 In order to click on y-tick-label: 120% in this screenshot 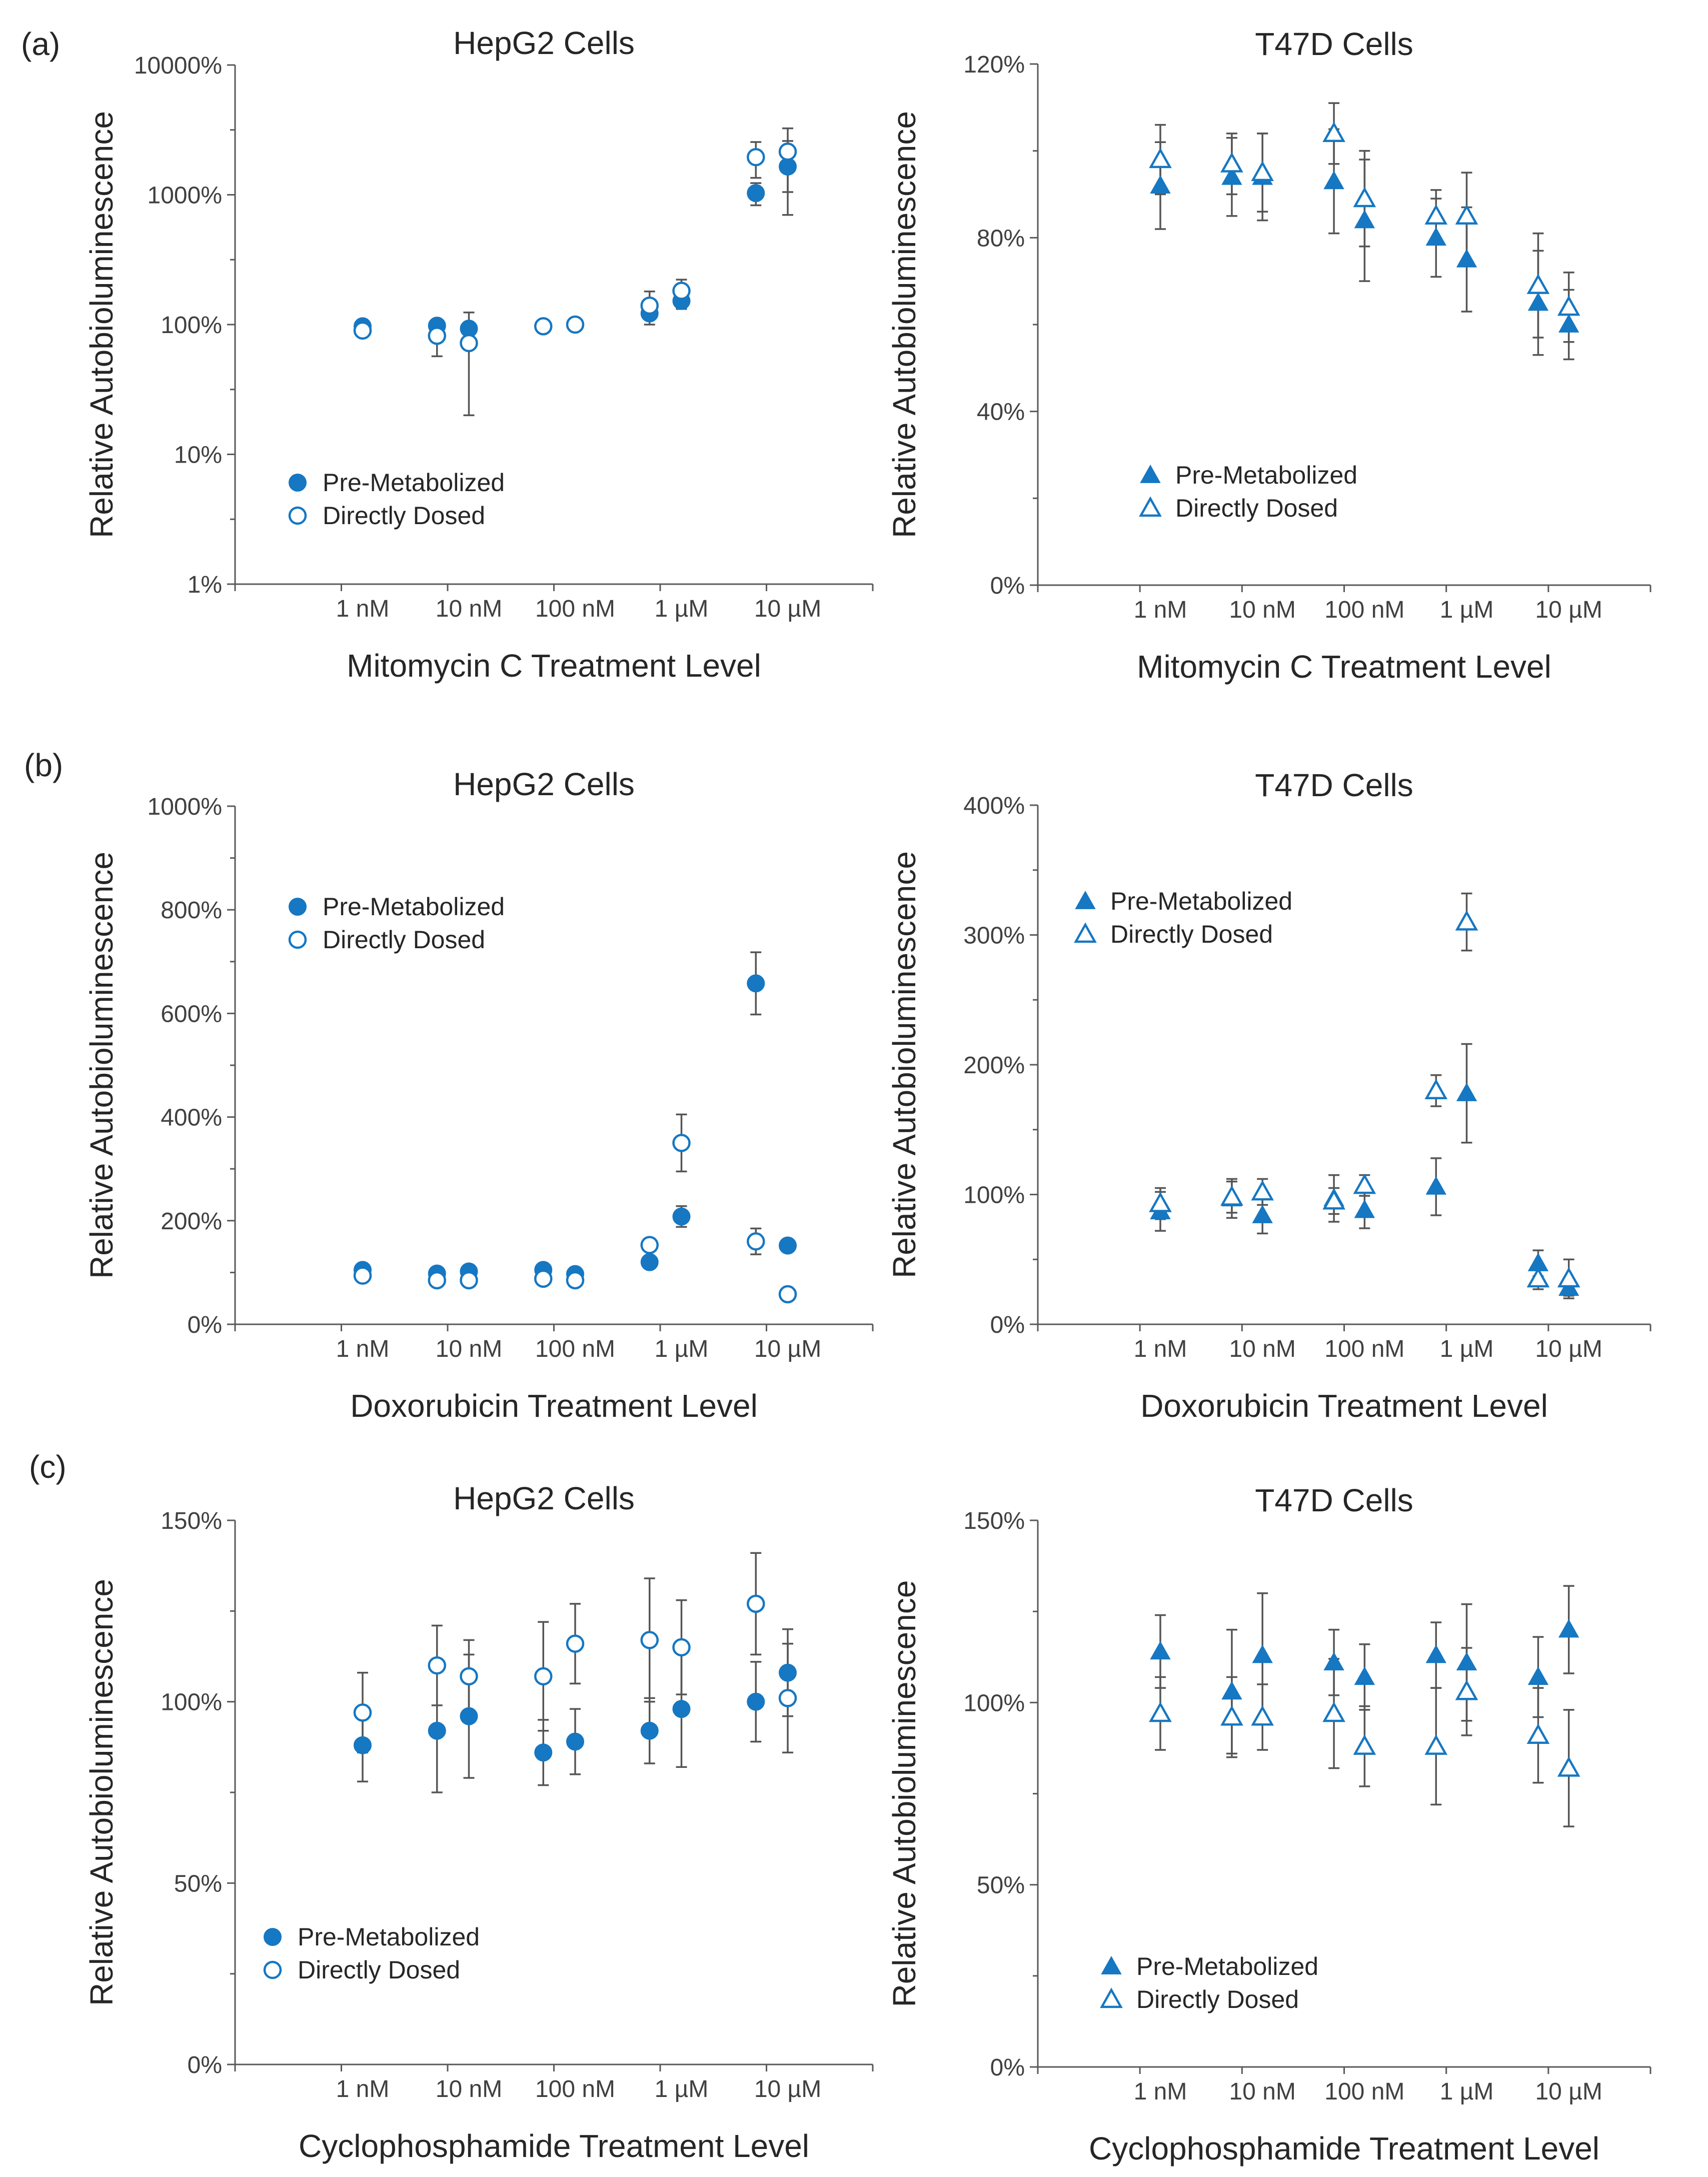, I will do `click(994, 65)`.